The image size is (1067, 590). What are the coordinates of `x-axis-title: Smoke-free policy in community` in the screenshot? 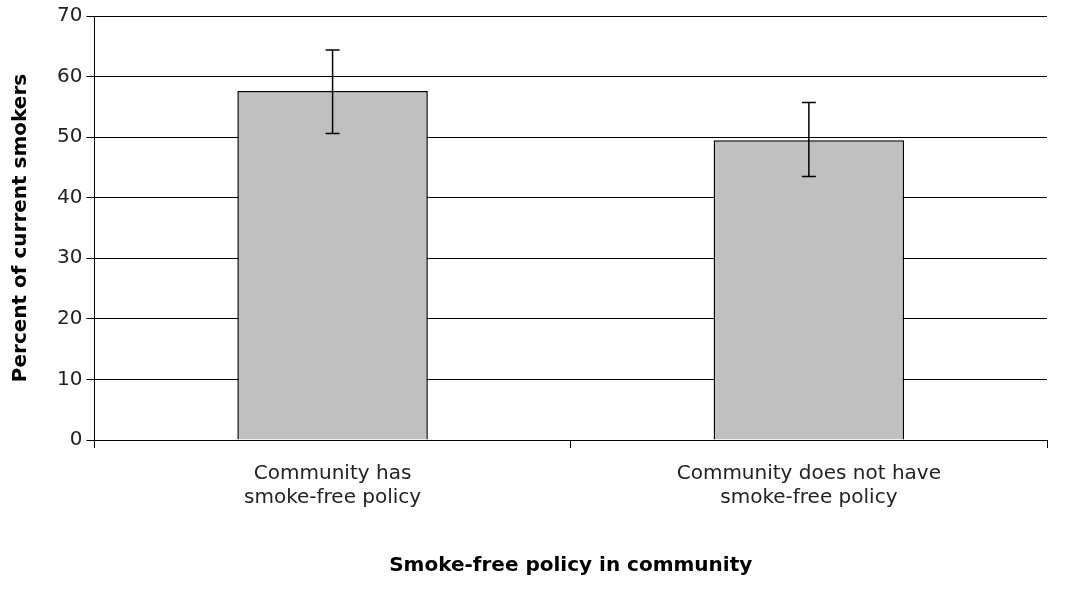 It's located at (571, 564).